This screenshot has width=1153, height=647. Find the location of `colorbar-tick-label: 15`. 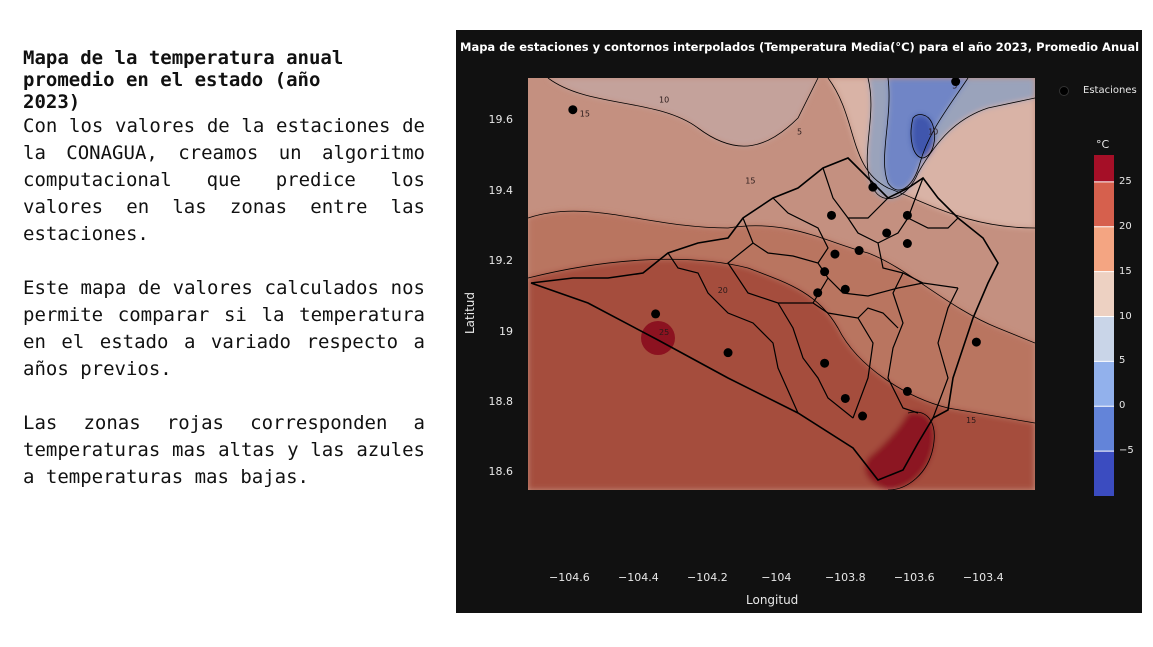

colorbar-tick-label: 15 is located at coordinates (1125, 271).